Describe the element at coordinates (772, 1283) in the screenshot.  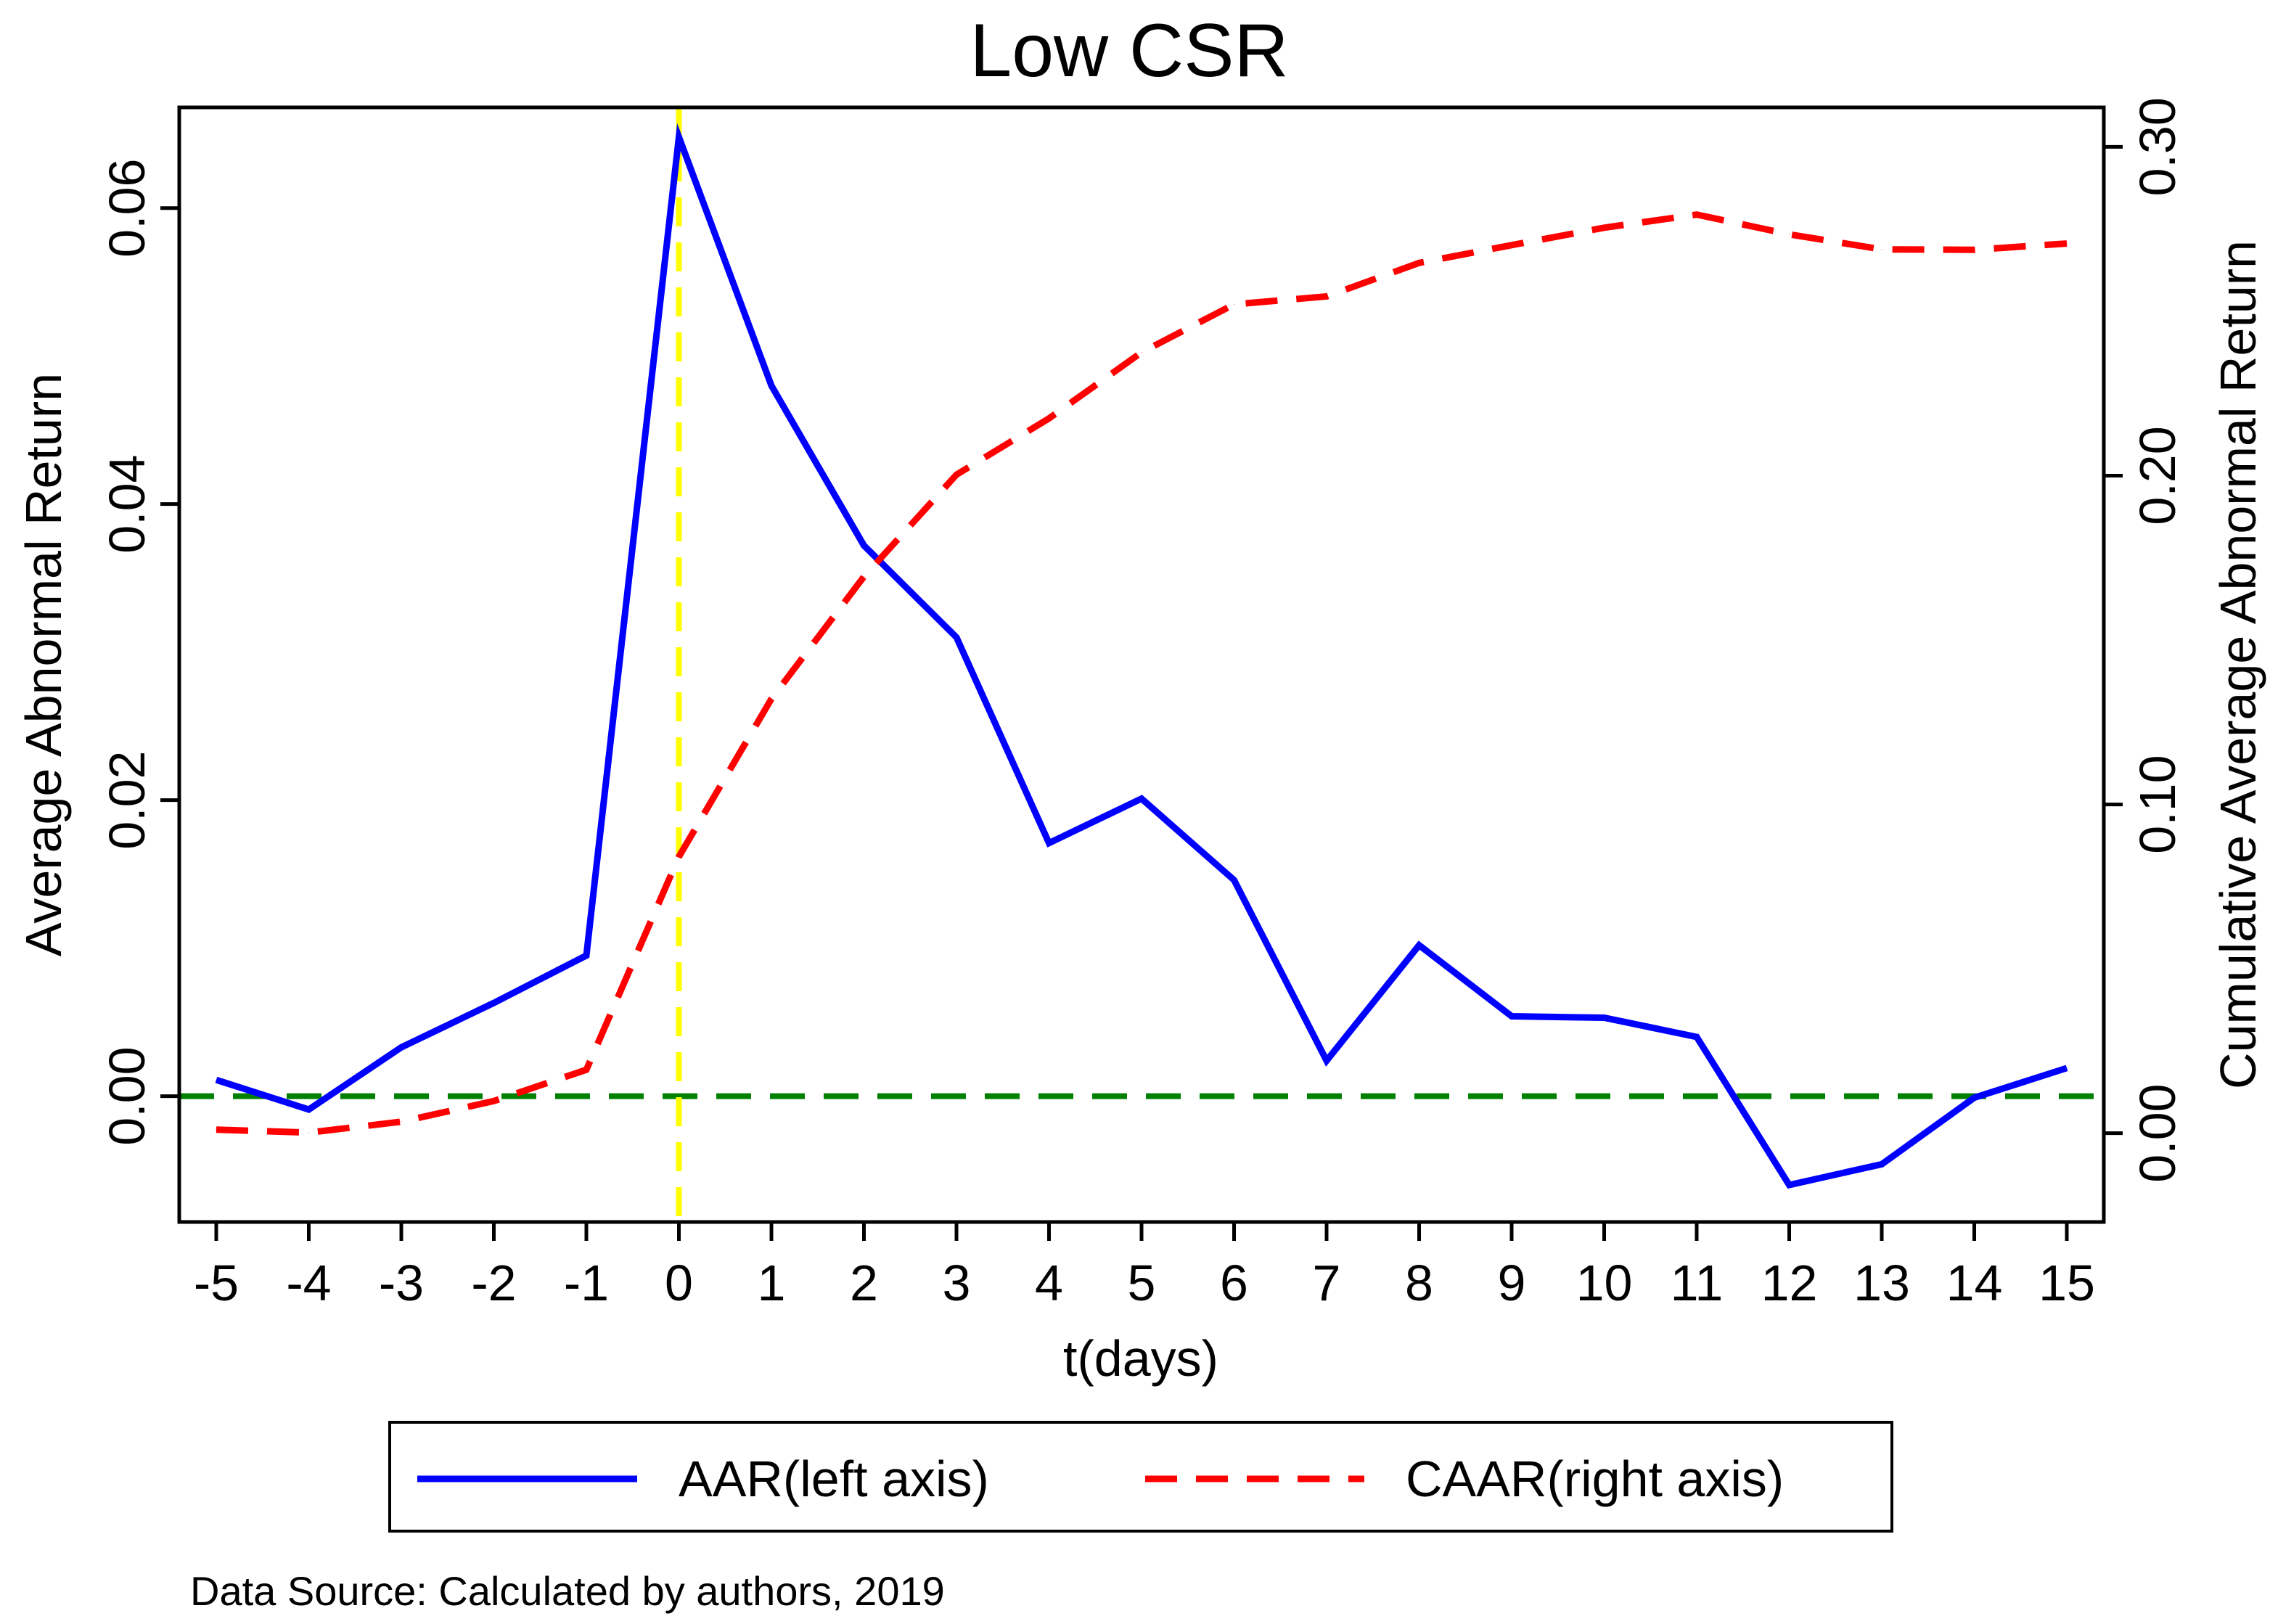
I see `x-tick-label: 1` at that location.